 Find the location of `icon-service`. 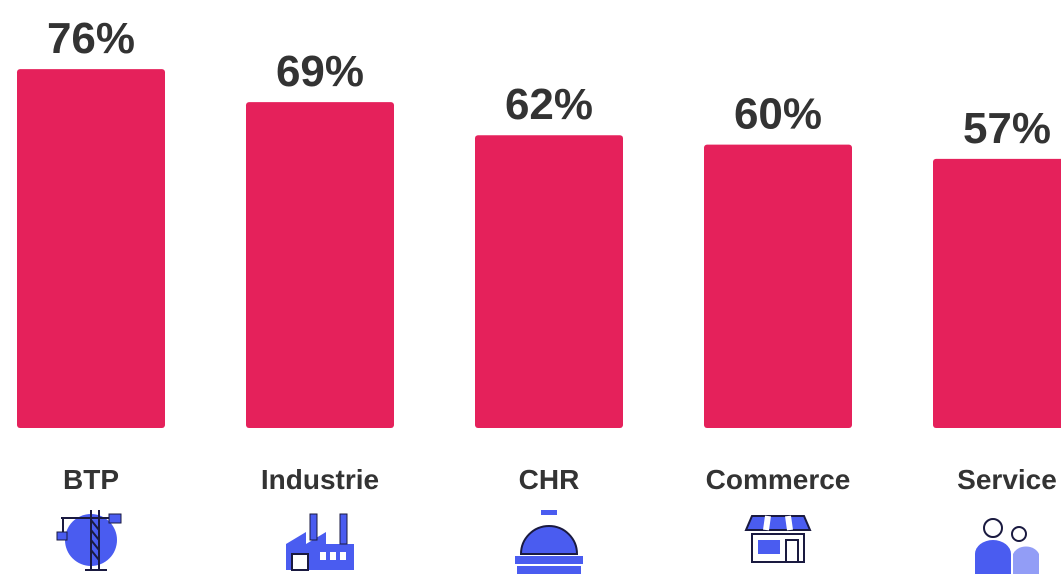

icon-service is located at coordinates (1007, 546).